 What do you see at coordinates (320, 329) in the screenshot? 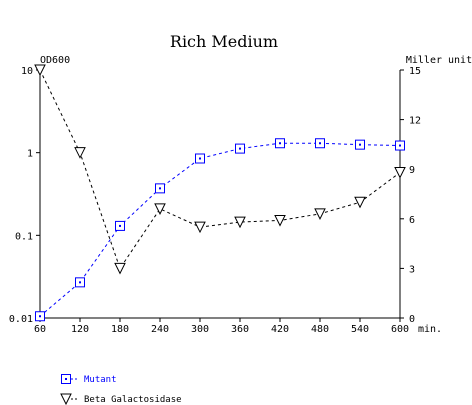
I see `x-tick-label: 480` at bounding box center [320, 329].